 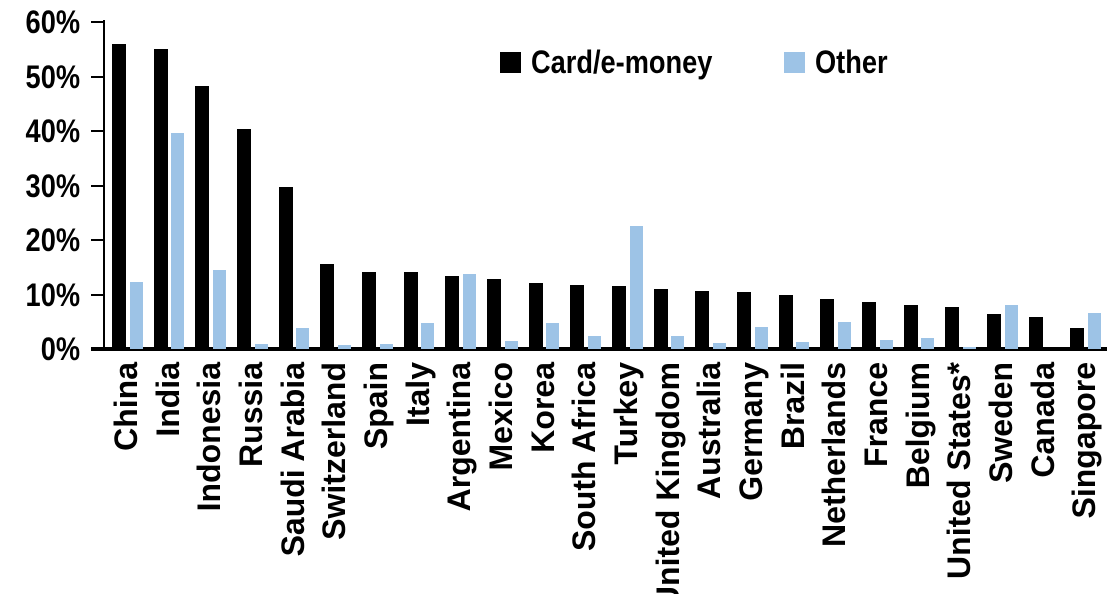 I want to click on x-axis-label-korea: Korea, so click(x=542, y=407).